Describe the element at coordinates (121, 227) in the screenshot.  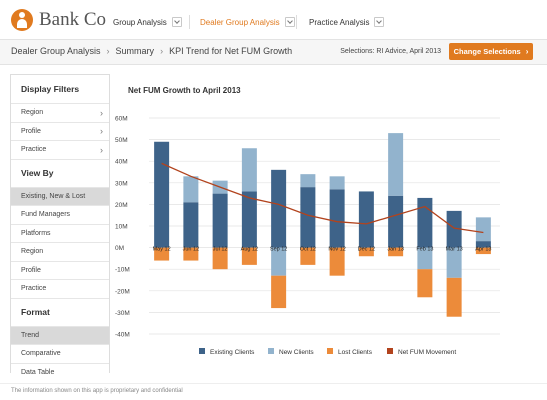
I see `y-tick-label: 10M` at that location.